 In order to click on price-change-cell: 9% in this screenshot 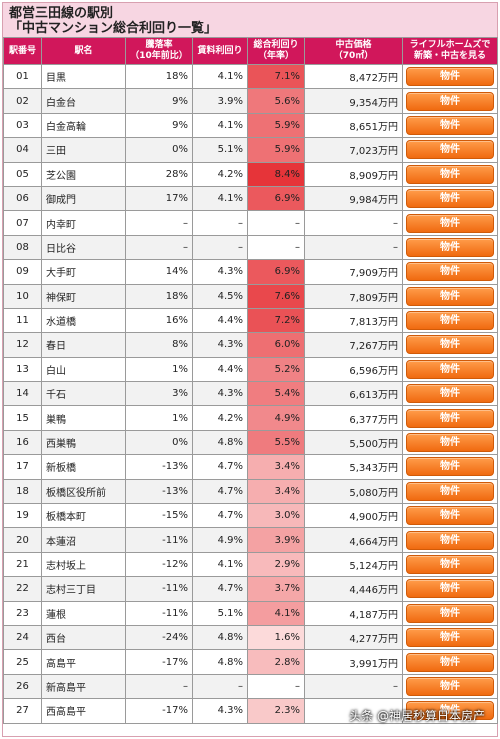, I will do `click(159, 125)`.